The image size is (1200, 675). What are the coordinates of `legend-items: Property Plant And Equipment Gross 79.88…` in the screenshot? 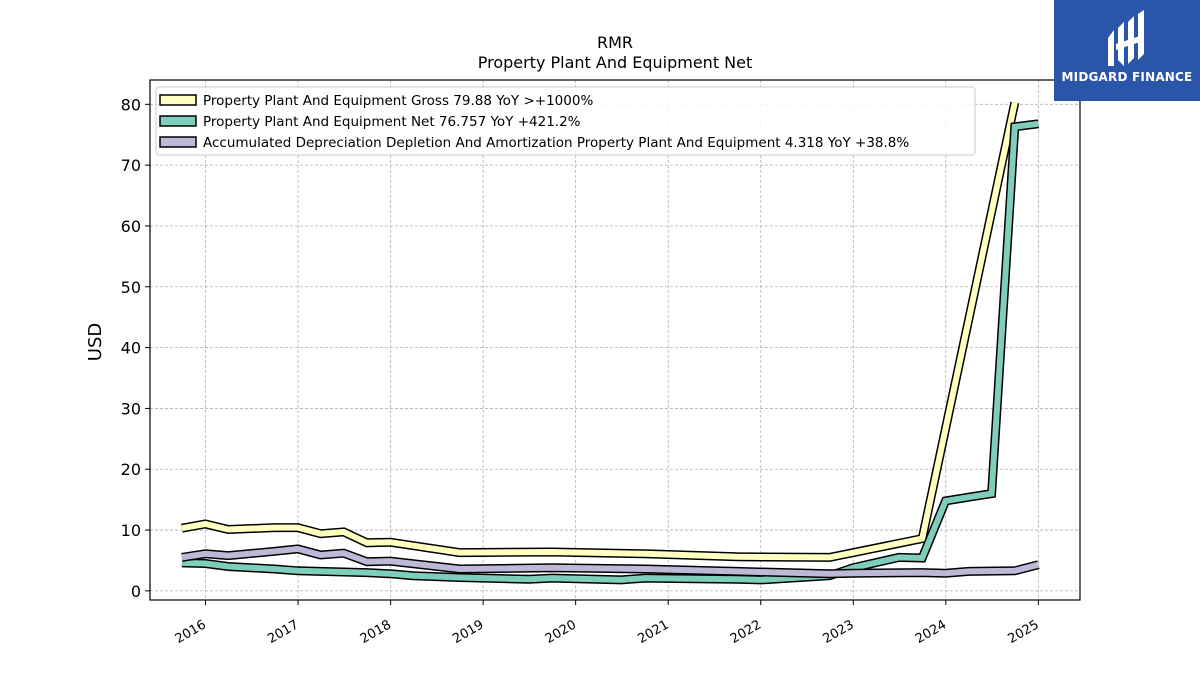 It's located at (534, 122).